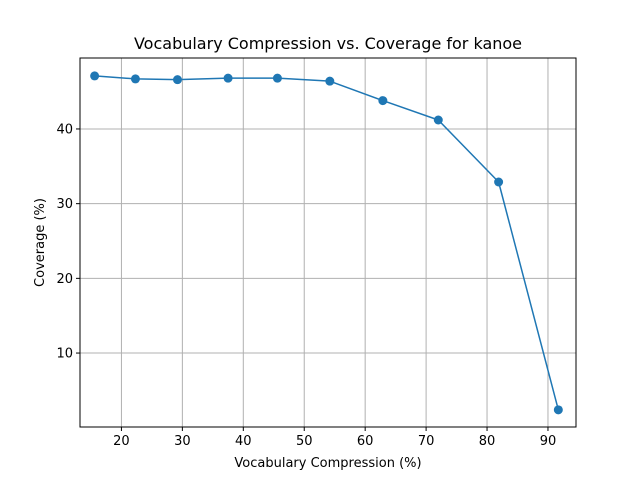 This screenshot has width=640, height=480. What do you see at coordinates (487, 441) in the screenshot?
I see `x-tick-label: 80` at bounding box center [487, 441].